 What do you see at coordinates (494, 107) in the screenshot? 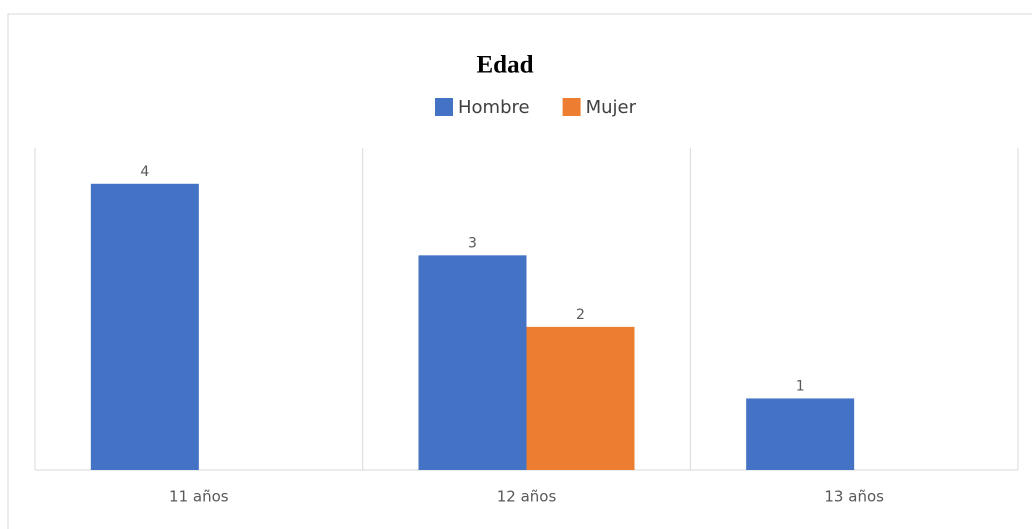
I see `legend-label: Hombre` at bounding box center [494, 107].